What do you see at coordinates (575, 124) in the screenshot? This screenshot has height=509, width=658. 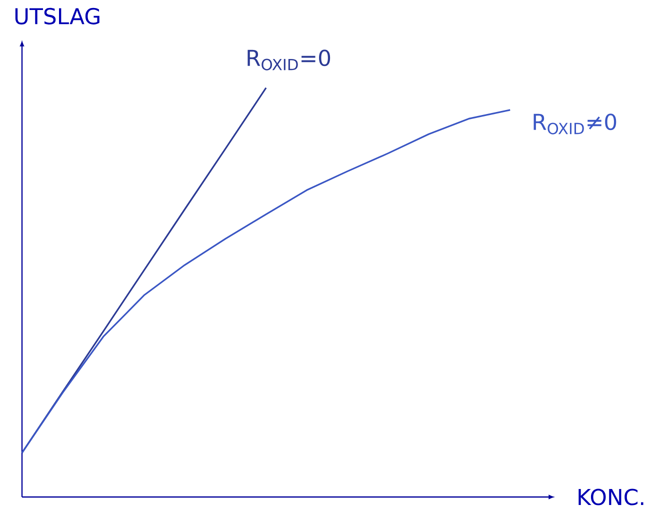 I see `series-label: R$_{OXID}$≠0` at bounding box center [575, 124].